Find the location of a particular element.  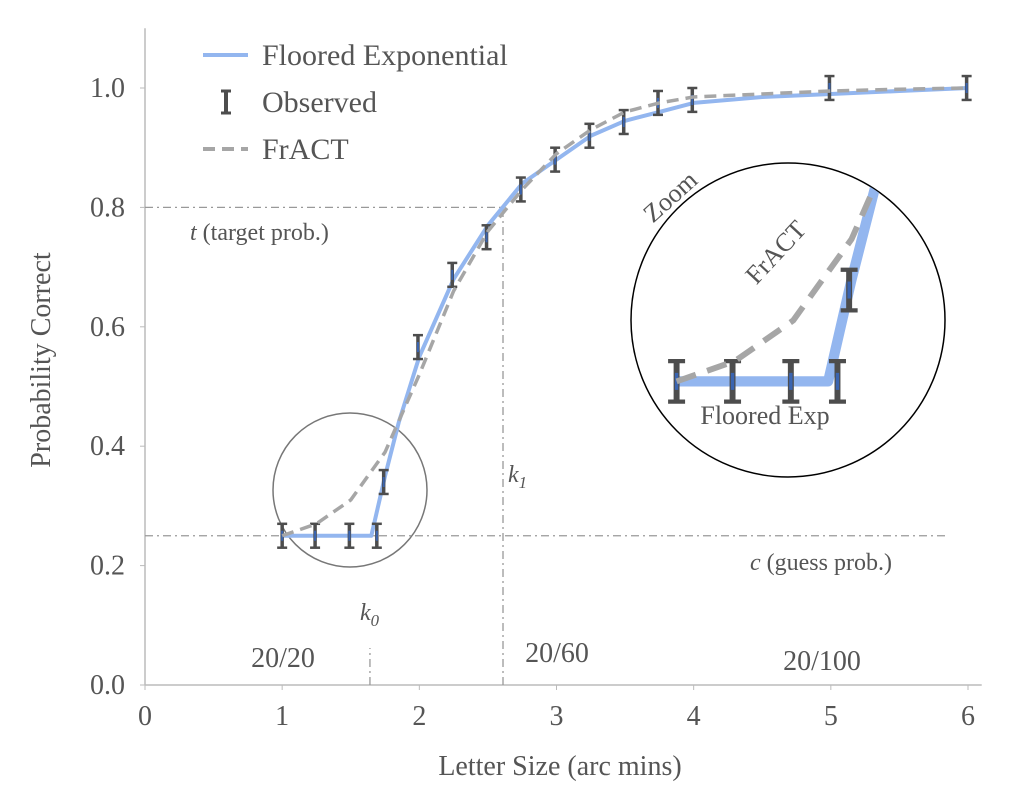

legend-label: FrACT is located at coordinates (305, 149).